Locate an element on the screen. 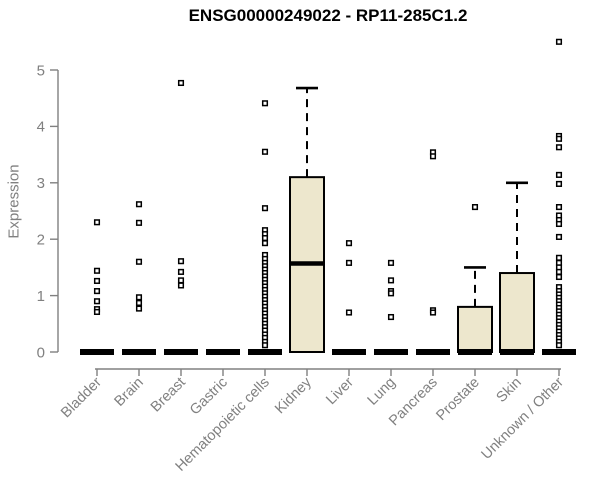 The image size is (600, 500). y-tick-label: 5 is located at coordinates (41, 70).